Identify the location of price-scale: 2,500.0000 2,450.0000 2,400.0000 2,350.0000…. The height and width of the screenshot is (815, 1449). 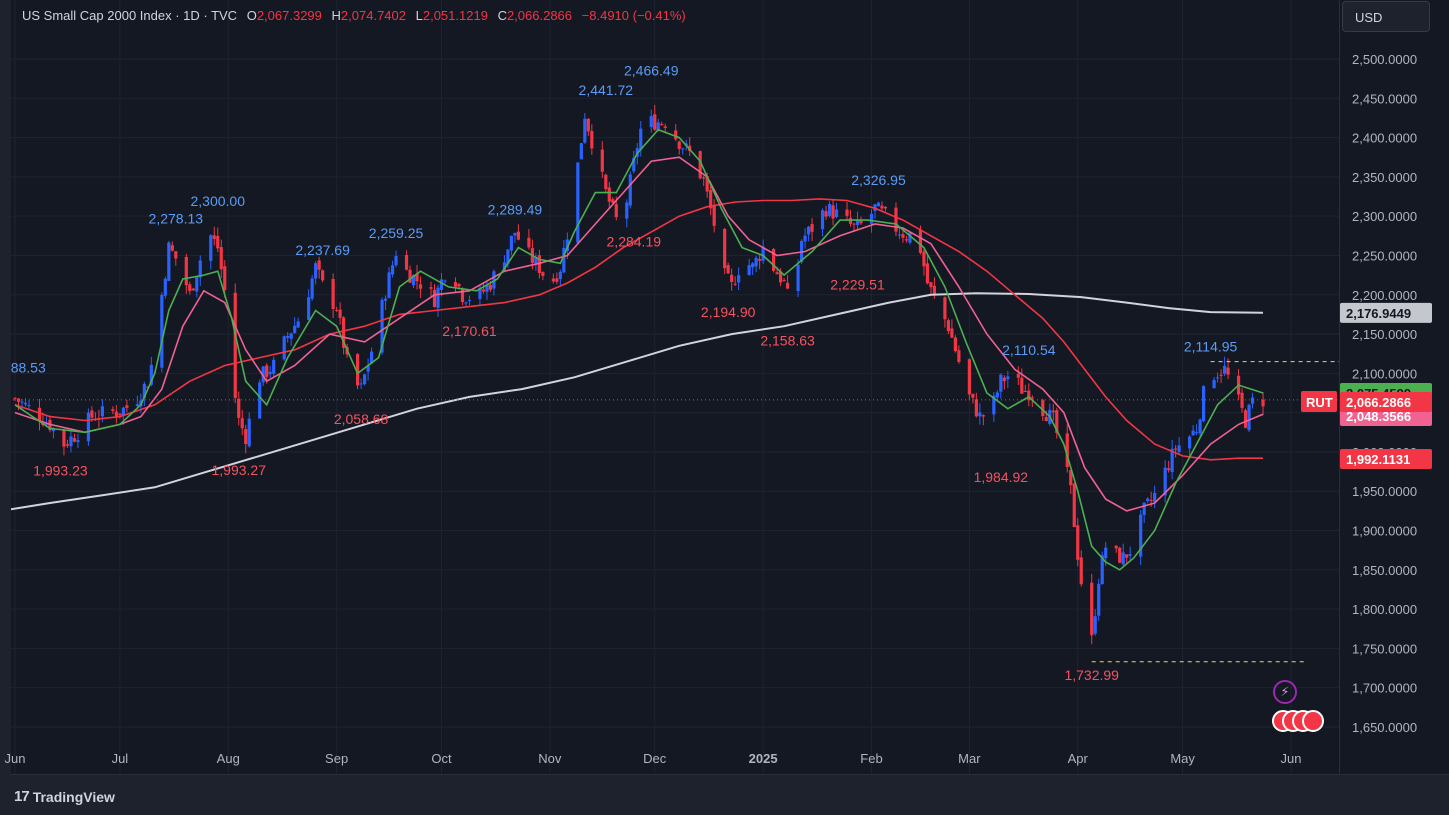
(1394, 387).